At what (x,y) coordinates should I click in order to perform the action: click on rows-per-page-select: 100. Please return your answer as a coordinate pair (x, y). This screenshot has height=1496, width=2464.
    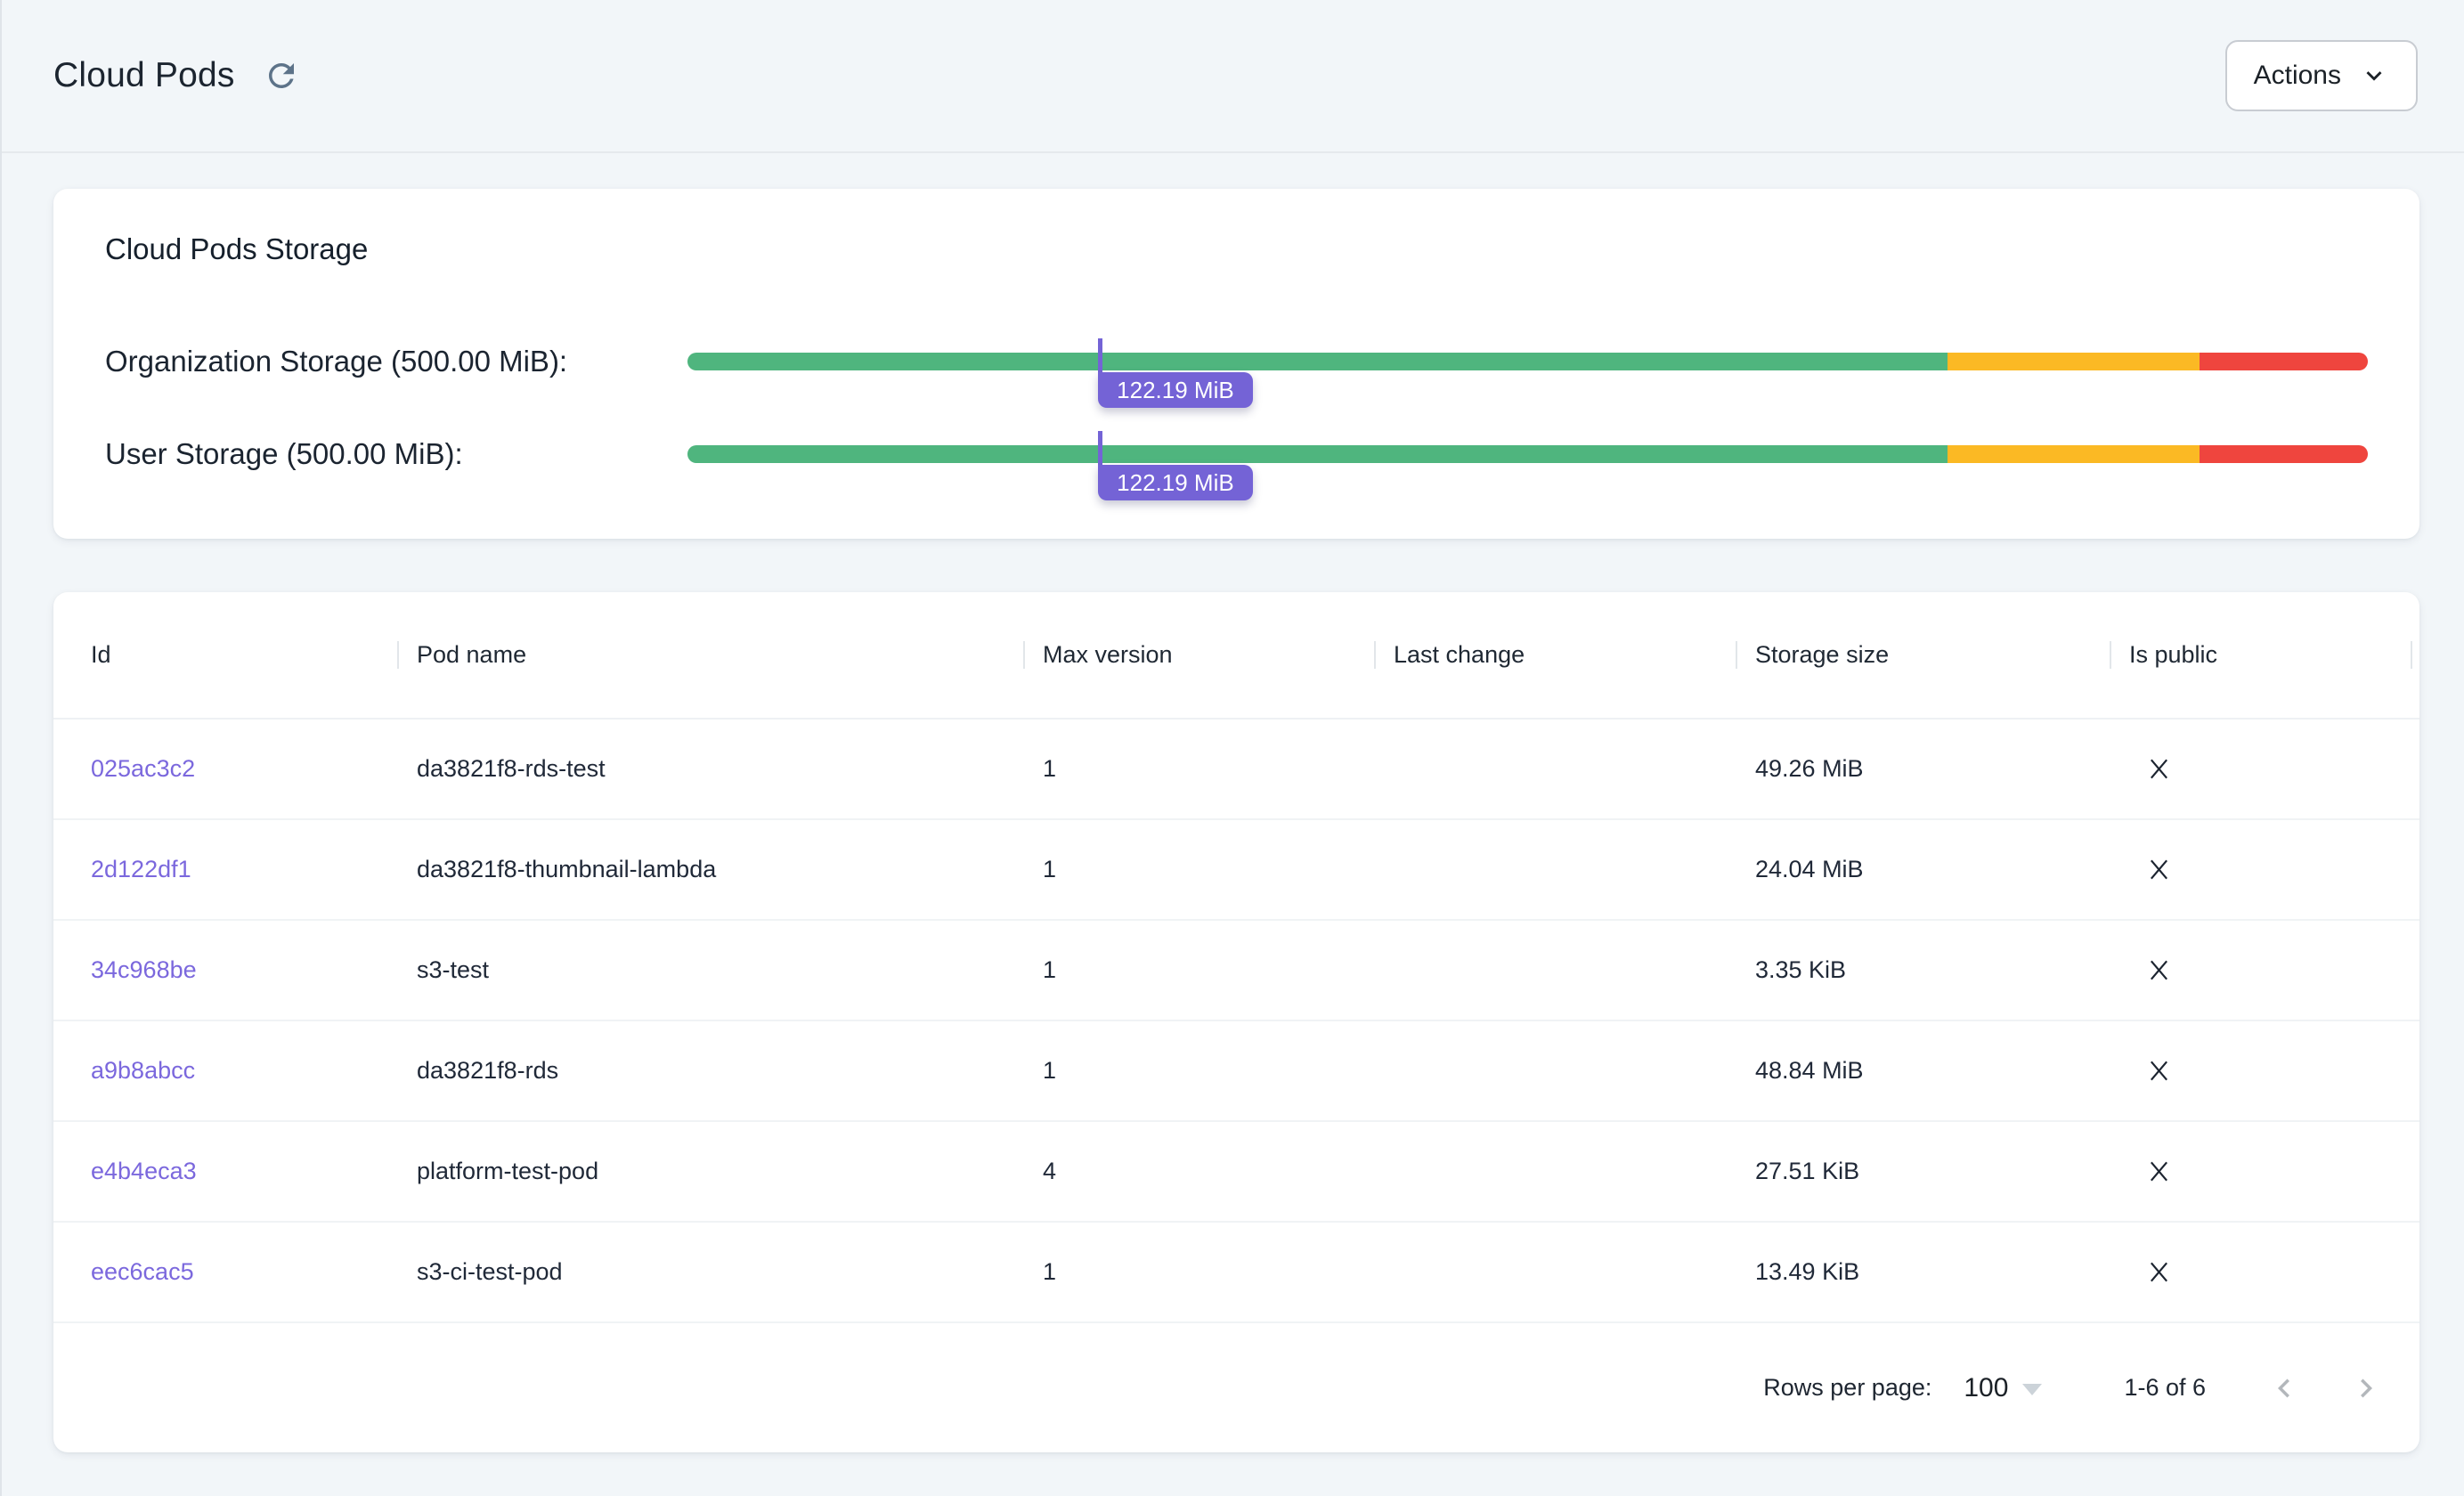
    Looking at the image, I should click on (2003, 1387).